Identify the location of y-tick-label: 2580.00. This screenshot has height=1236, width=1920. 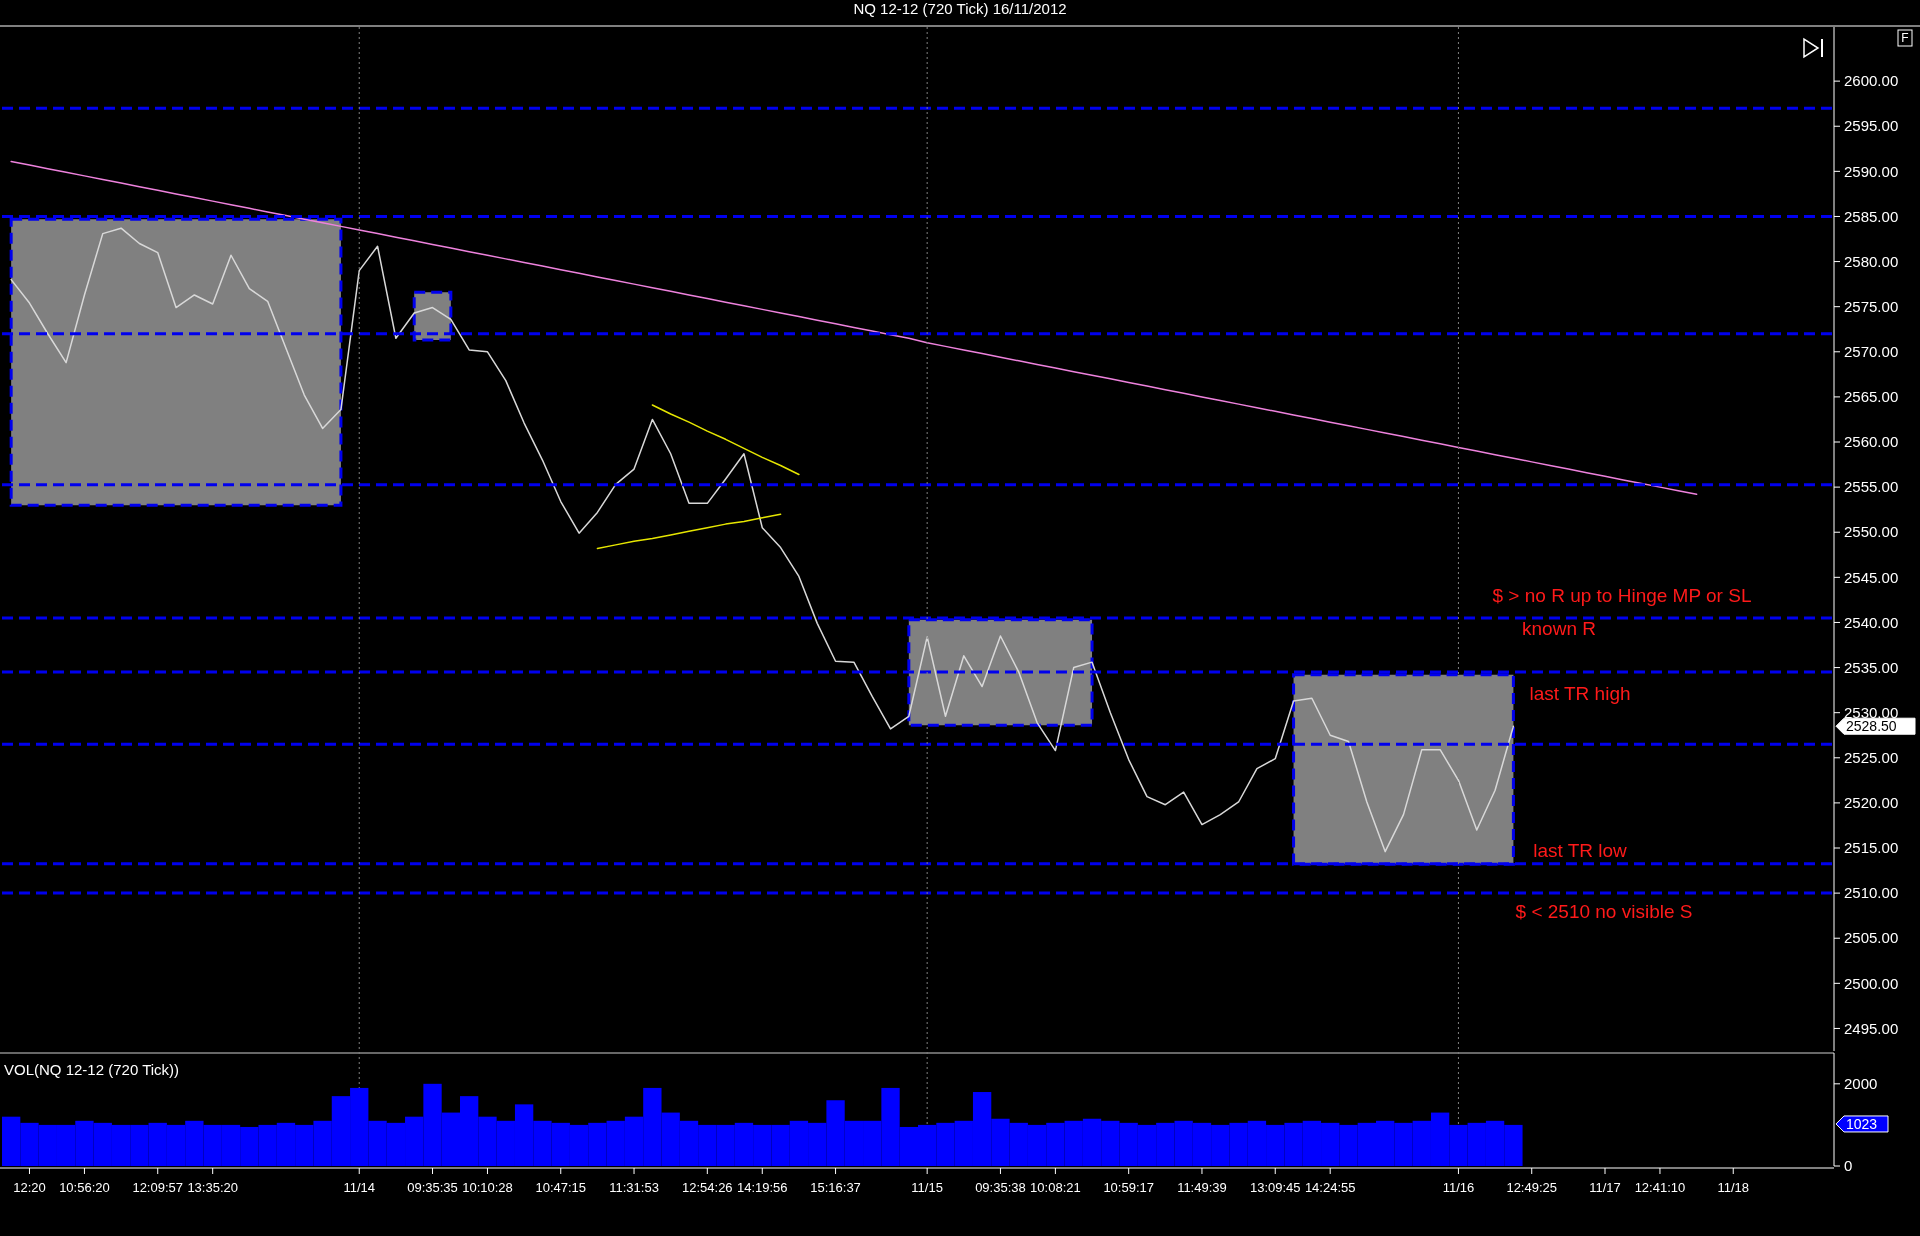
(1871, 261).